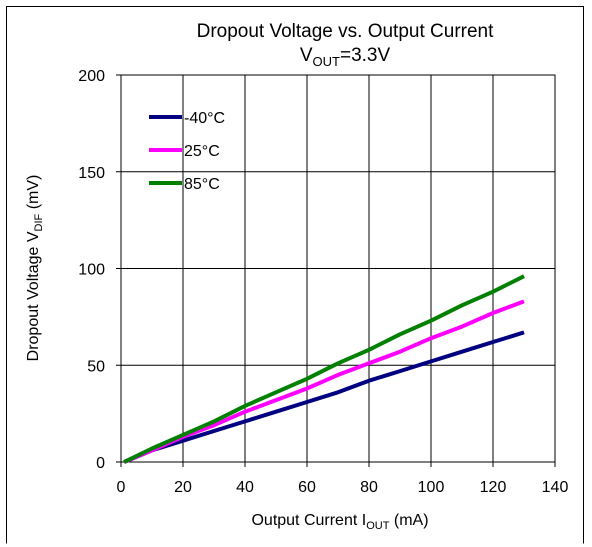 The width and height of the screenshot is (592, 547). Describe the element at coordinates (100, 463) in the screenshot. I see `y-tick-label: 0` at that location.